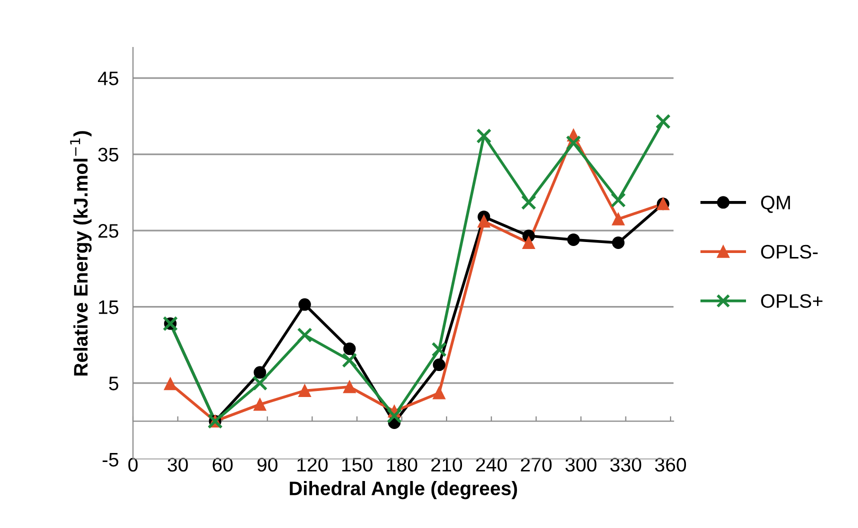  I want to click on x-tick-label: 240, so click(491, 465).